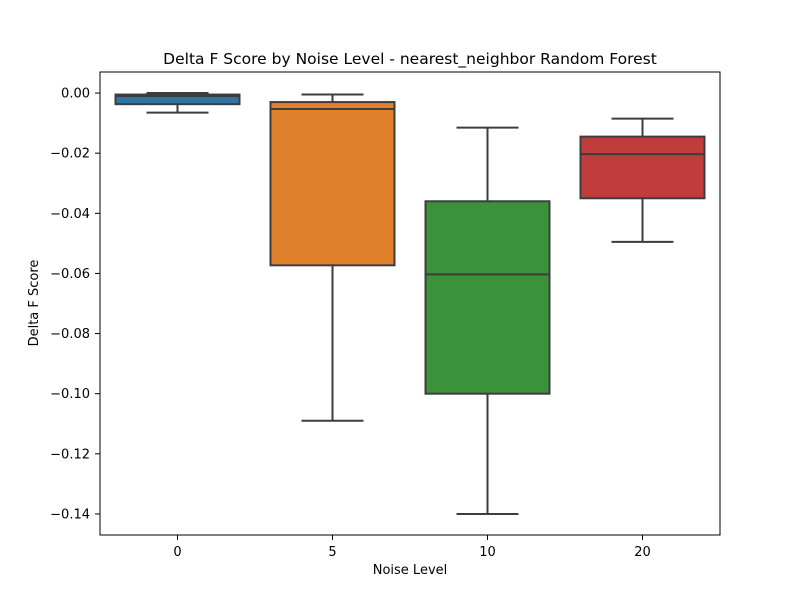 Image resolution: width=800 pixels, height=600 pixels. Describe the element at coordinates (642, 552) in the screenshot. I see `x-tick-label: 20` at that location.